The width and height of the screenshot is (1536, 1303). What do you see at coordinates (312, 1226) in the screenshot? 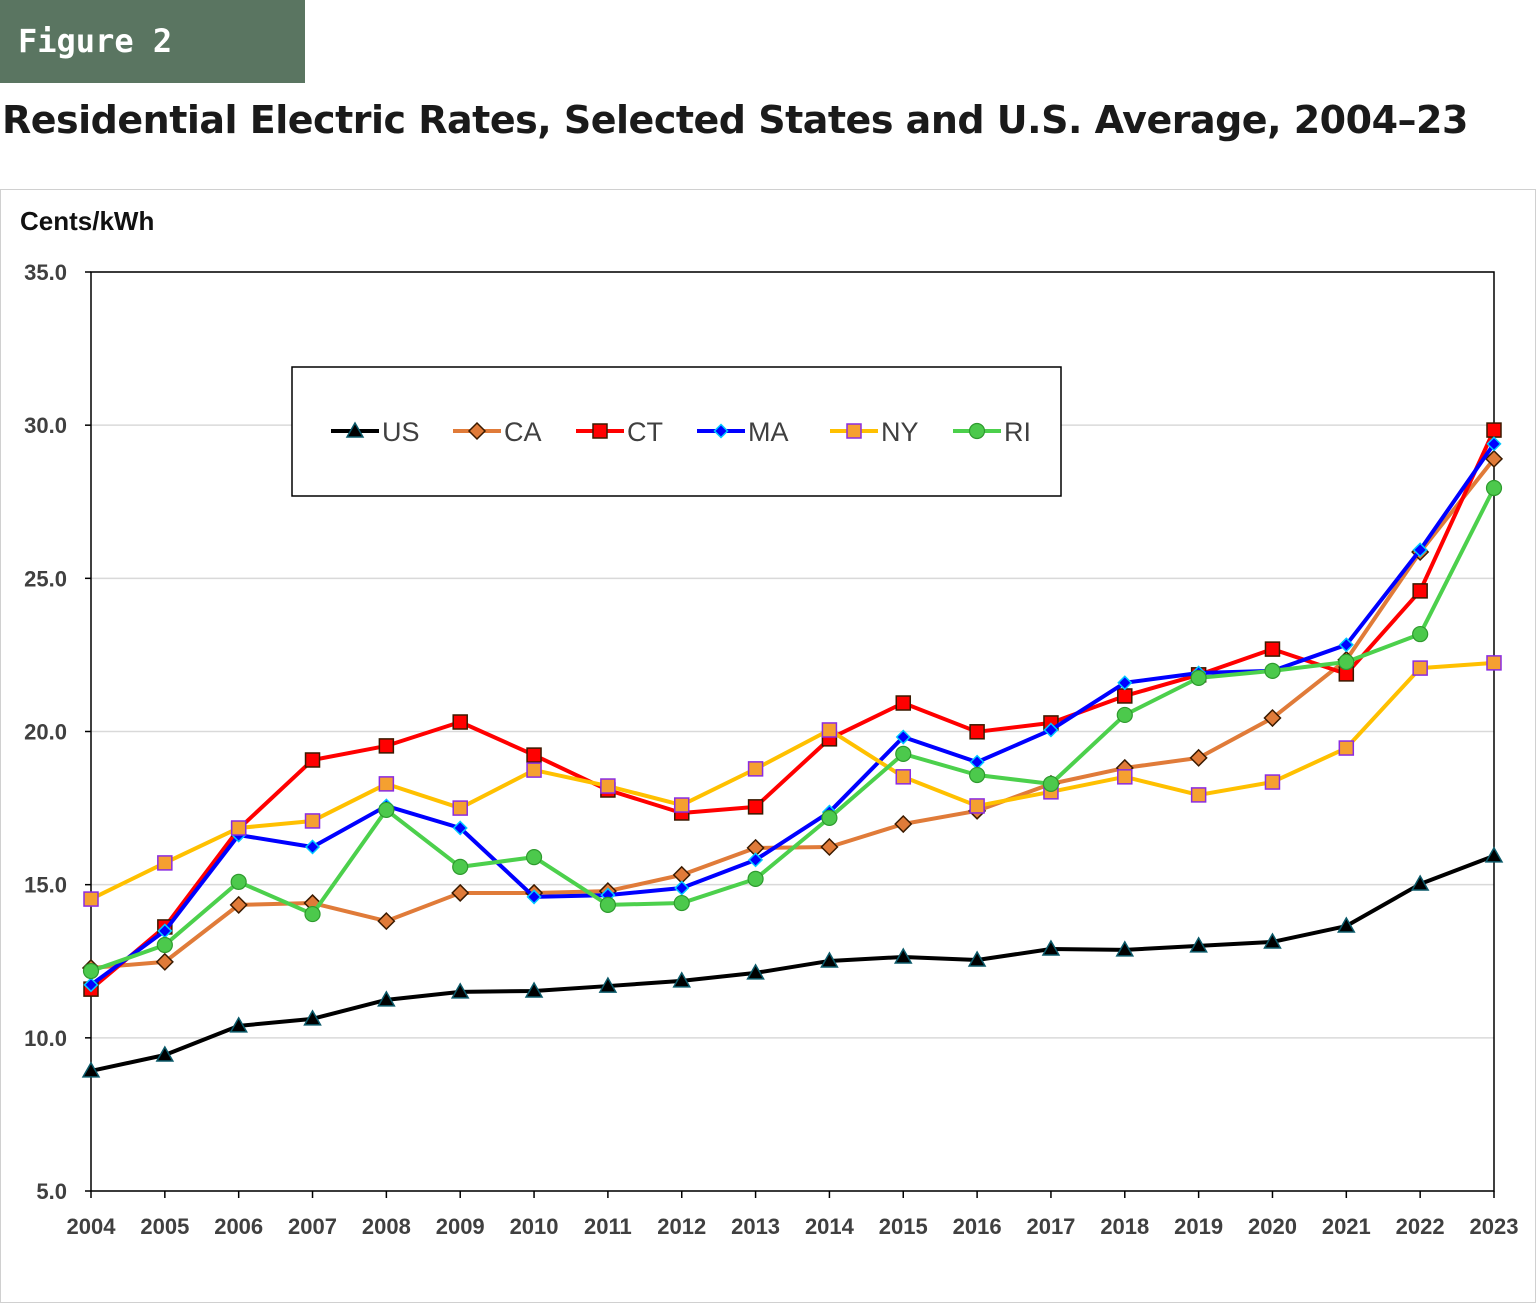
I see `x-tick-label: 2007` at bounding box center [312, 1226].